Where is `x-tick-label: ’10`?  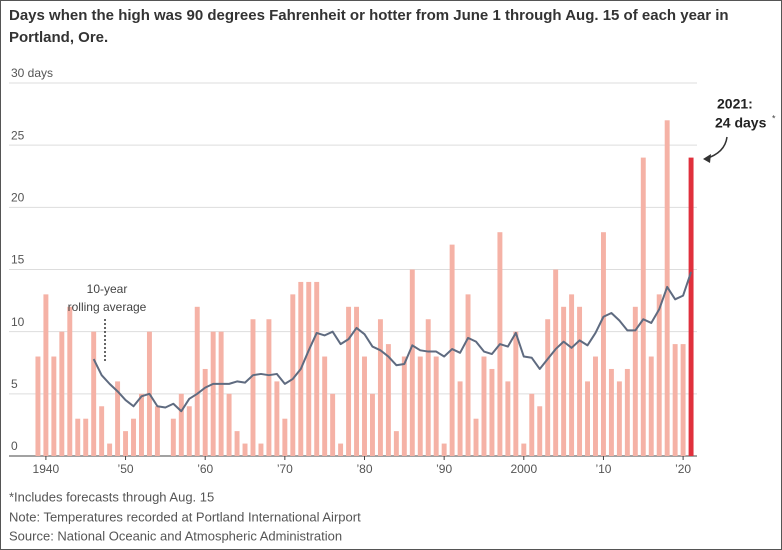 x-tick-label: ’10 is located at coordinates (603, 469).